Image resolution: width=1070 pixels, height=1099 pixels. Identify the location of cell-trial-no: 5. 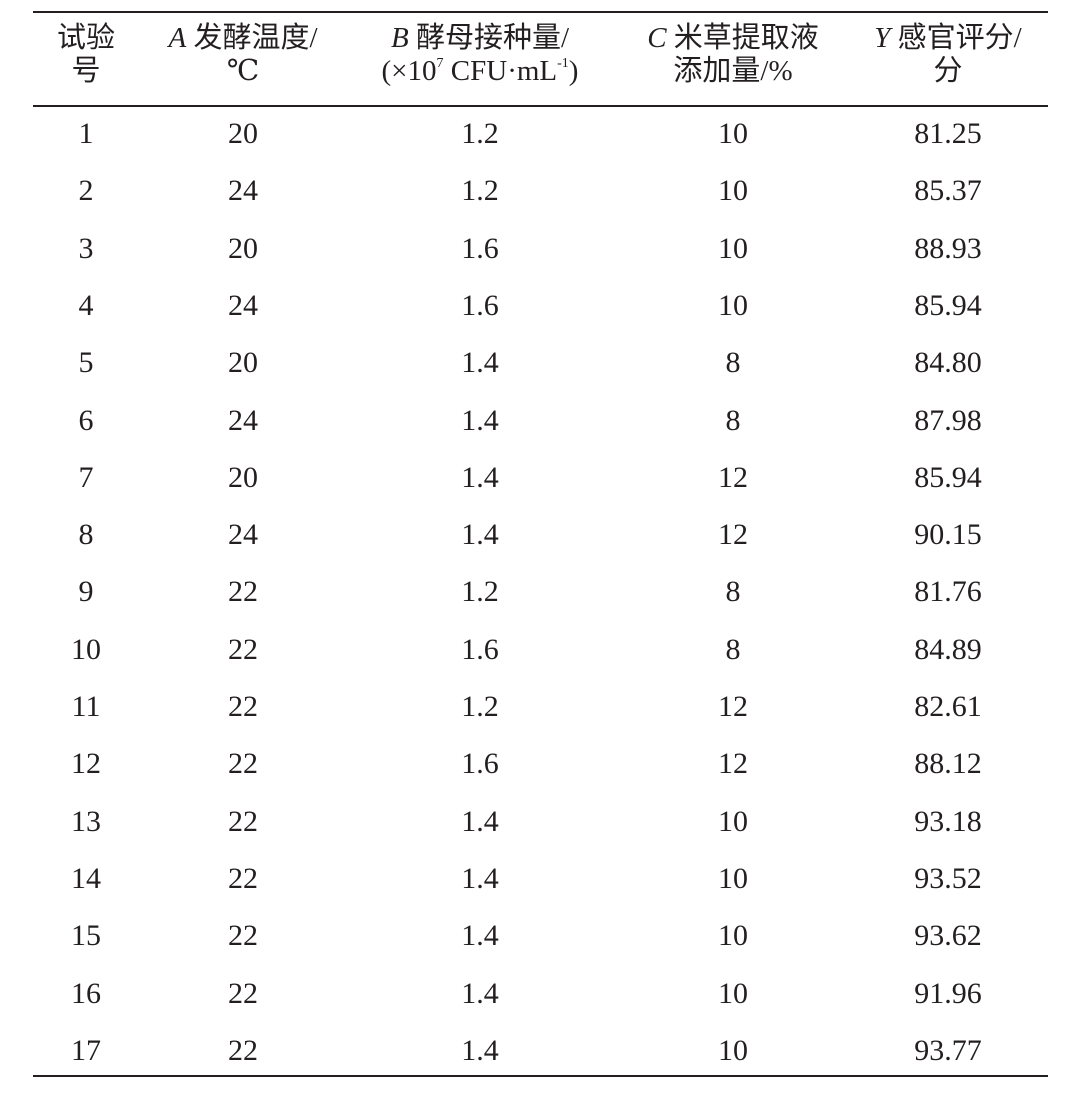
(86, 363).